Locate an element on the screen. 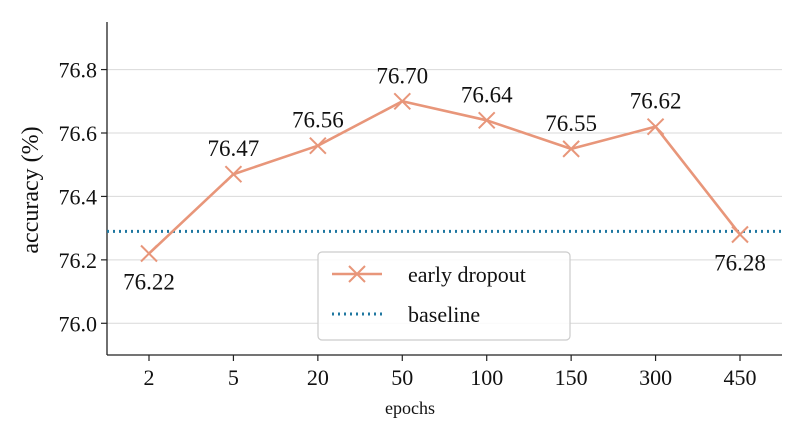 Image resolution: width=805 pixels, height=429 pixels. y-tick-label: 76.2 is located at coordinates (78, 260).